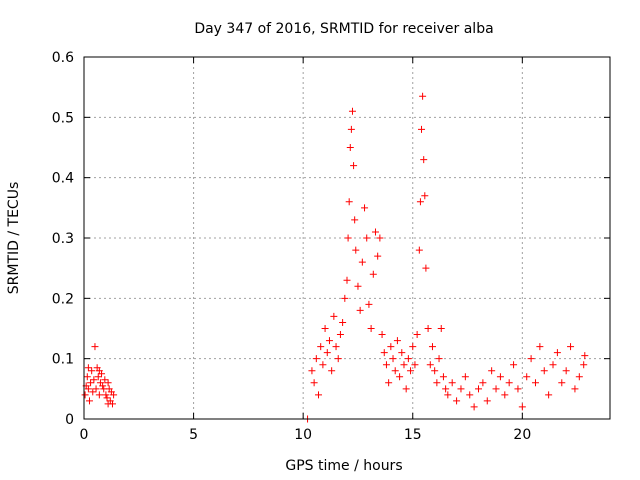 This screenshot has width=640, height=480. What do you see at coordinates (193, 435) in the screenshot?
I see `x-tick-label: 5` at bounding box center [193, 435].